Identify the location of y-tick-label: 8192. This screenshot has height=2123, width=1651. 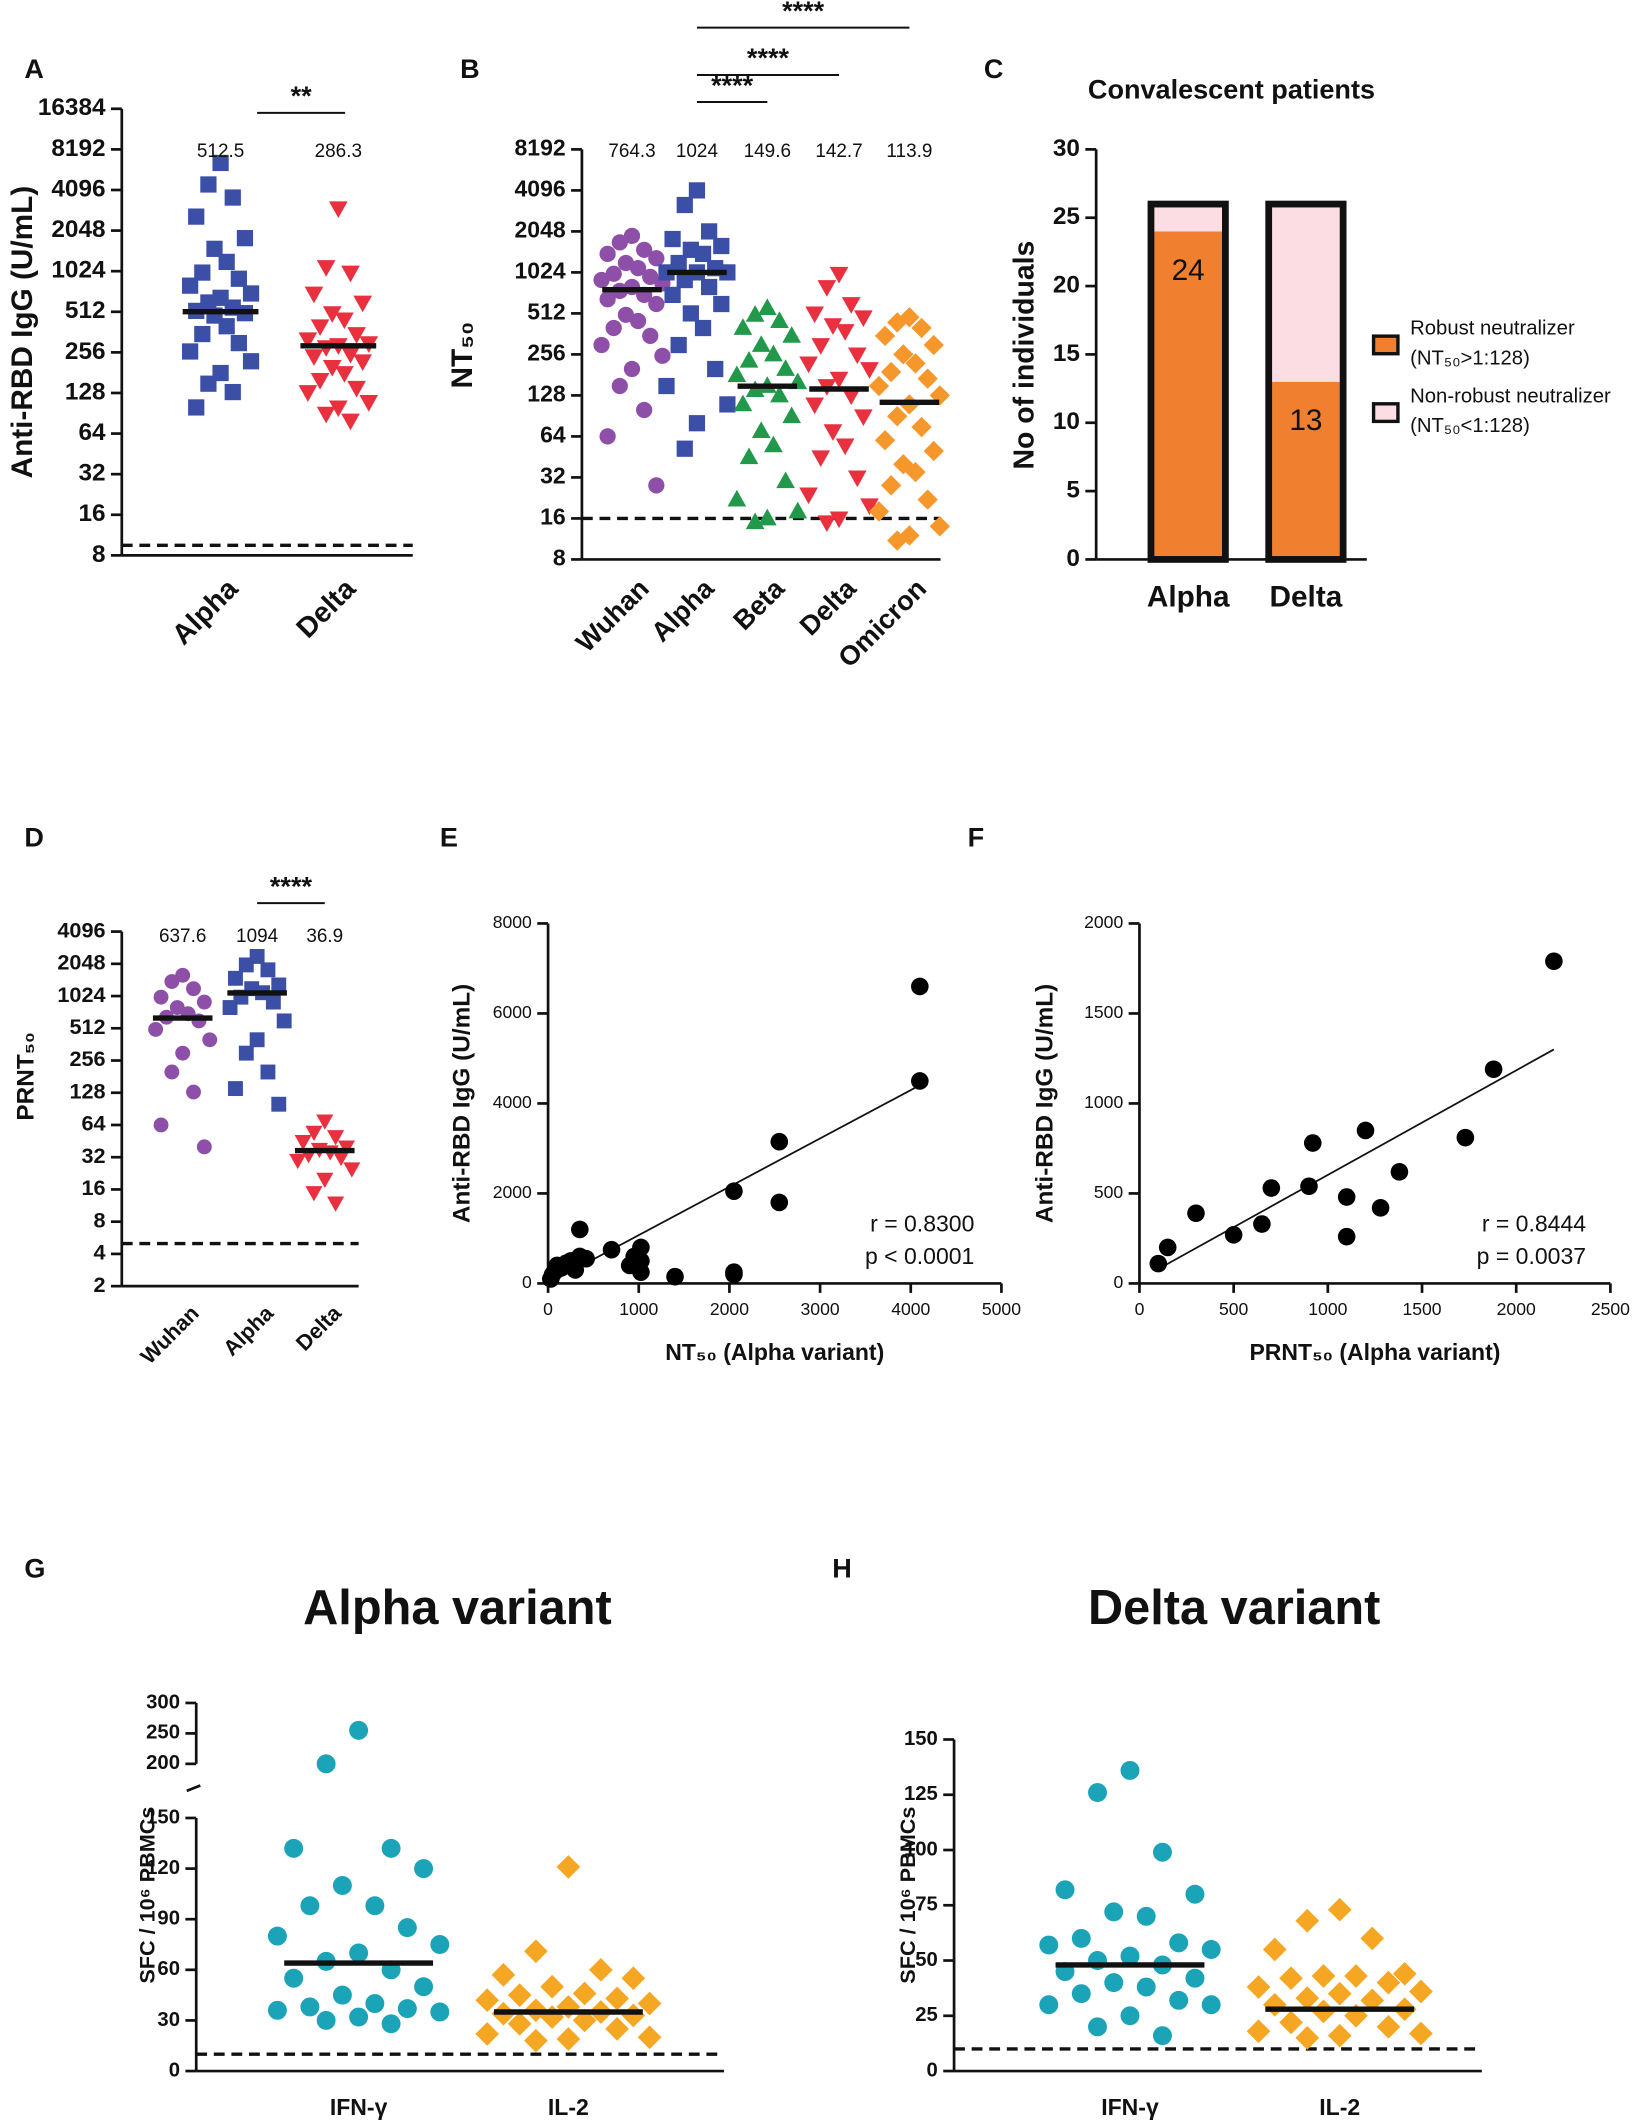
(539, 147).